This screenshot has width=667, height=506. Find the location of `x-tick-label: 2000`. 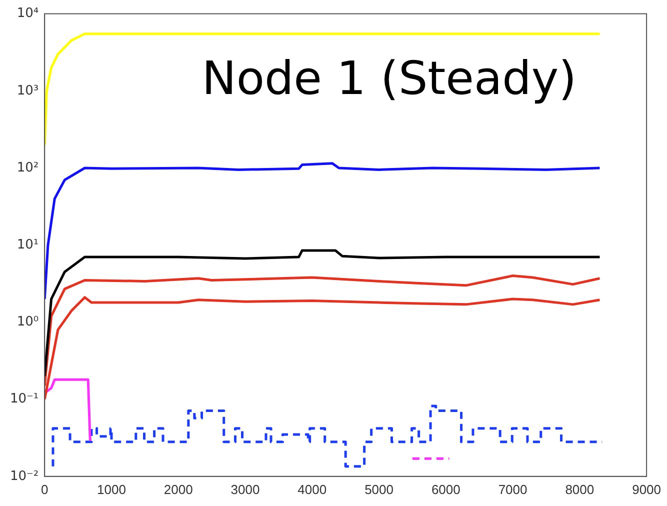

x-tick-label: 2000 is located at coordinates (178, 489).